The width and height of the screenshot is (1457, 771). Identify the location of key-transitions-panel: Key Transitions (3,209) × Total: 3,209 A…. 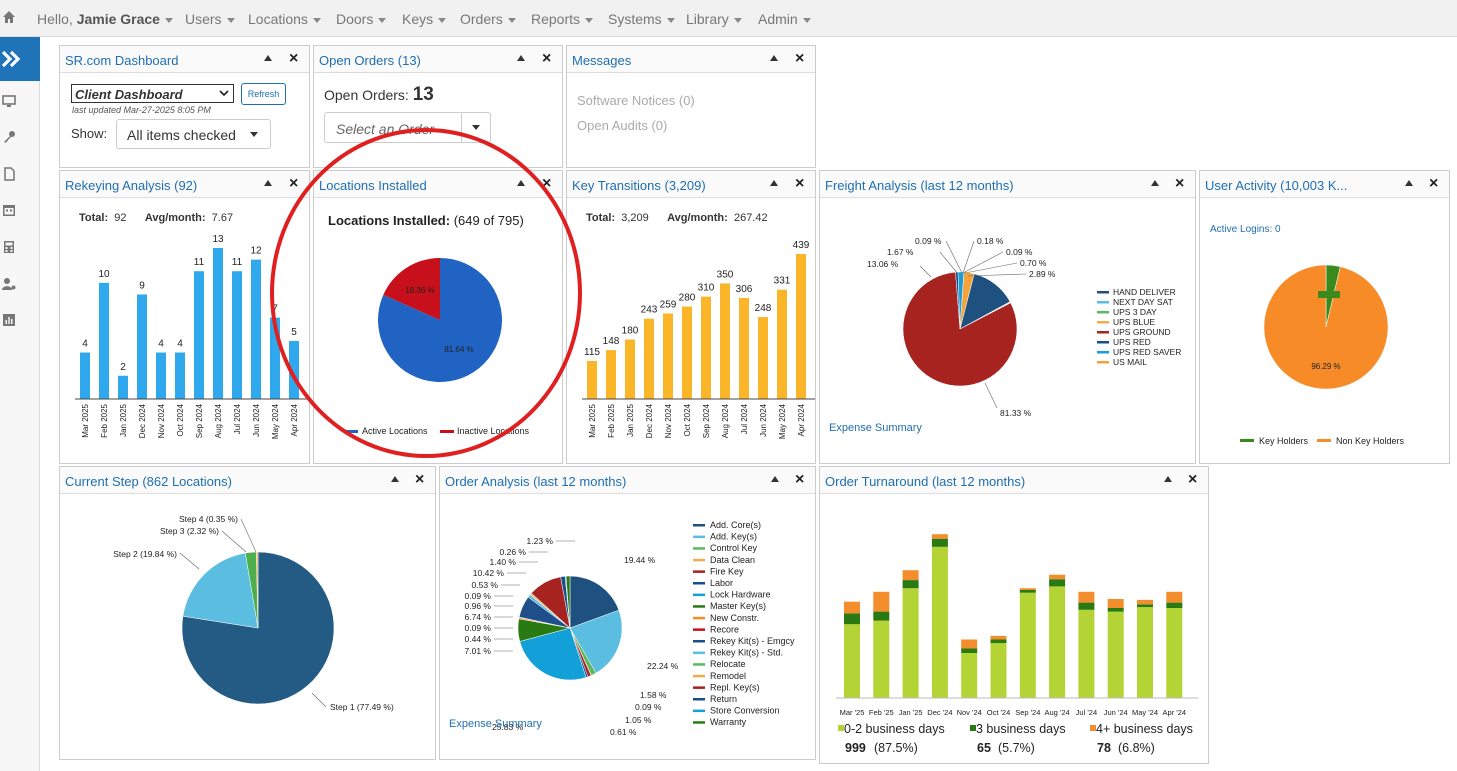
(691, 317).